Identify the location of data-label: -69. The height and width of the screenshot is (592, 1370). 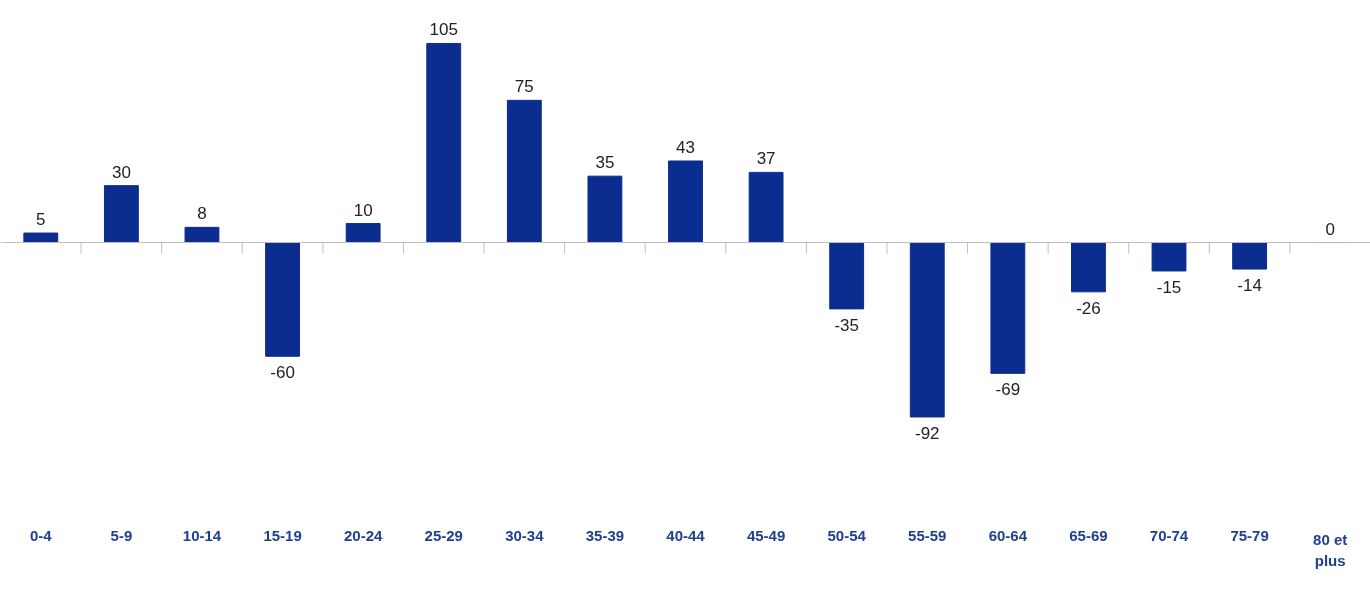
(1008, 390).